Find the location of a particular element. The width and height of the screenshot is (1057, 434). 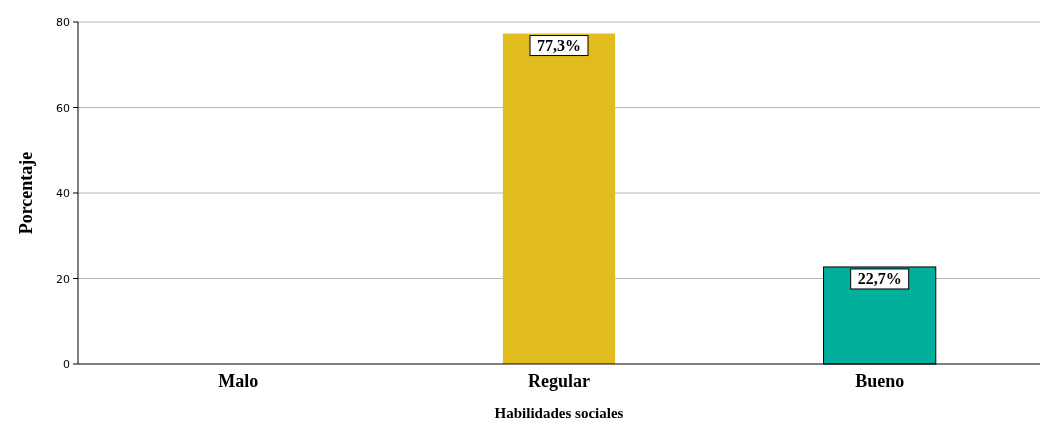

y-tick-label: 60 is located at coordinates (63, 108).